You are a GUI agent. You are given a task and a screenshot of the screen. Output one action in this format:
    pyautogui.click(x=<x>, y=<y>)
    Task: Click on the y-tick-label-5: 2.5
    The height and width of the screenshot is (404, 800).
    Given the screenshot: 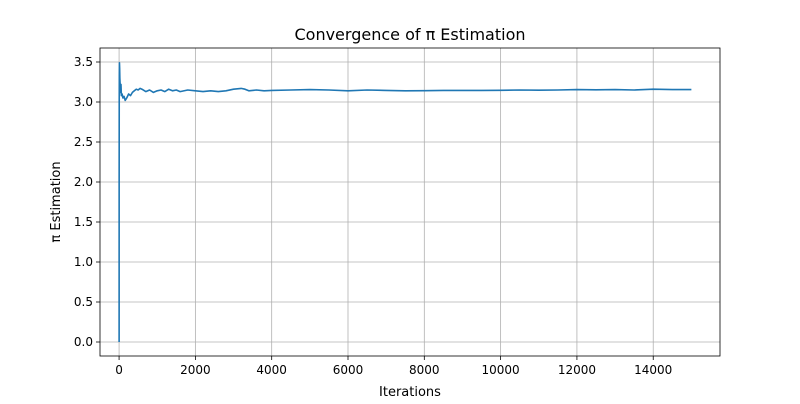 What is the action you would take?
    pyautogui.click(x=83, y=142)
    